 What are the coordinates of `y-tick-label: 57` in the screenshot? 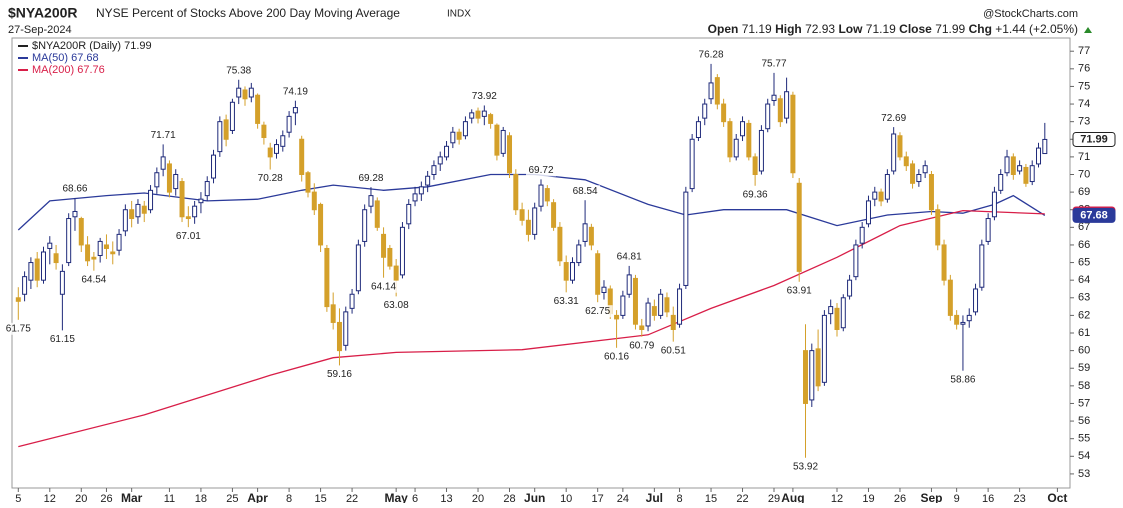 It's located at (1084, 403).